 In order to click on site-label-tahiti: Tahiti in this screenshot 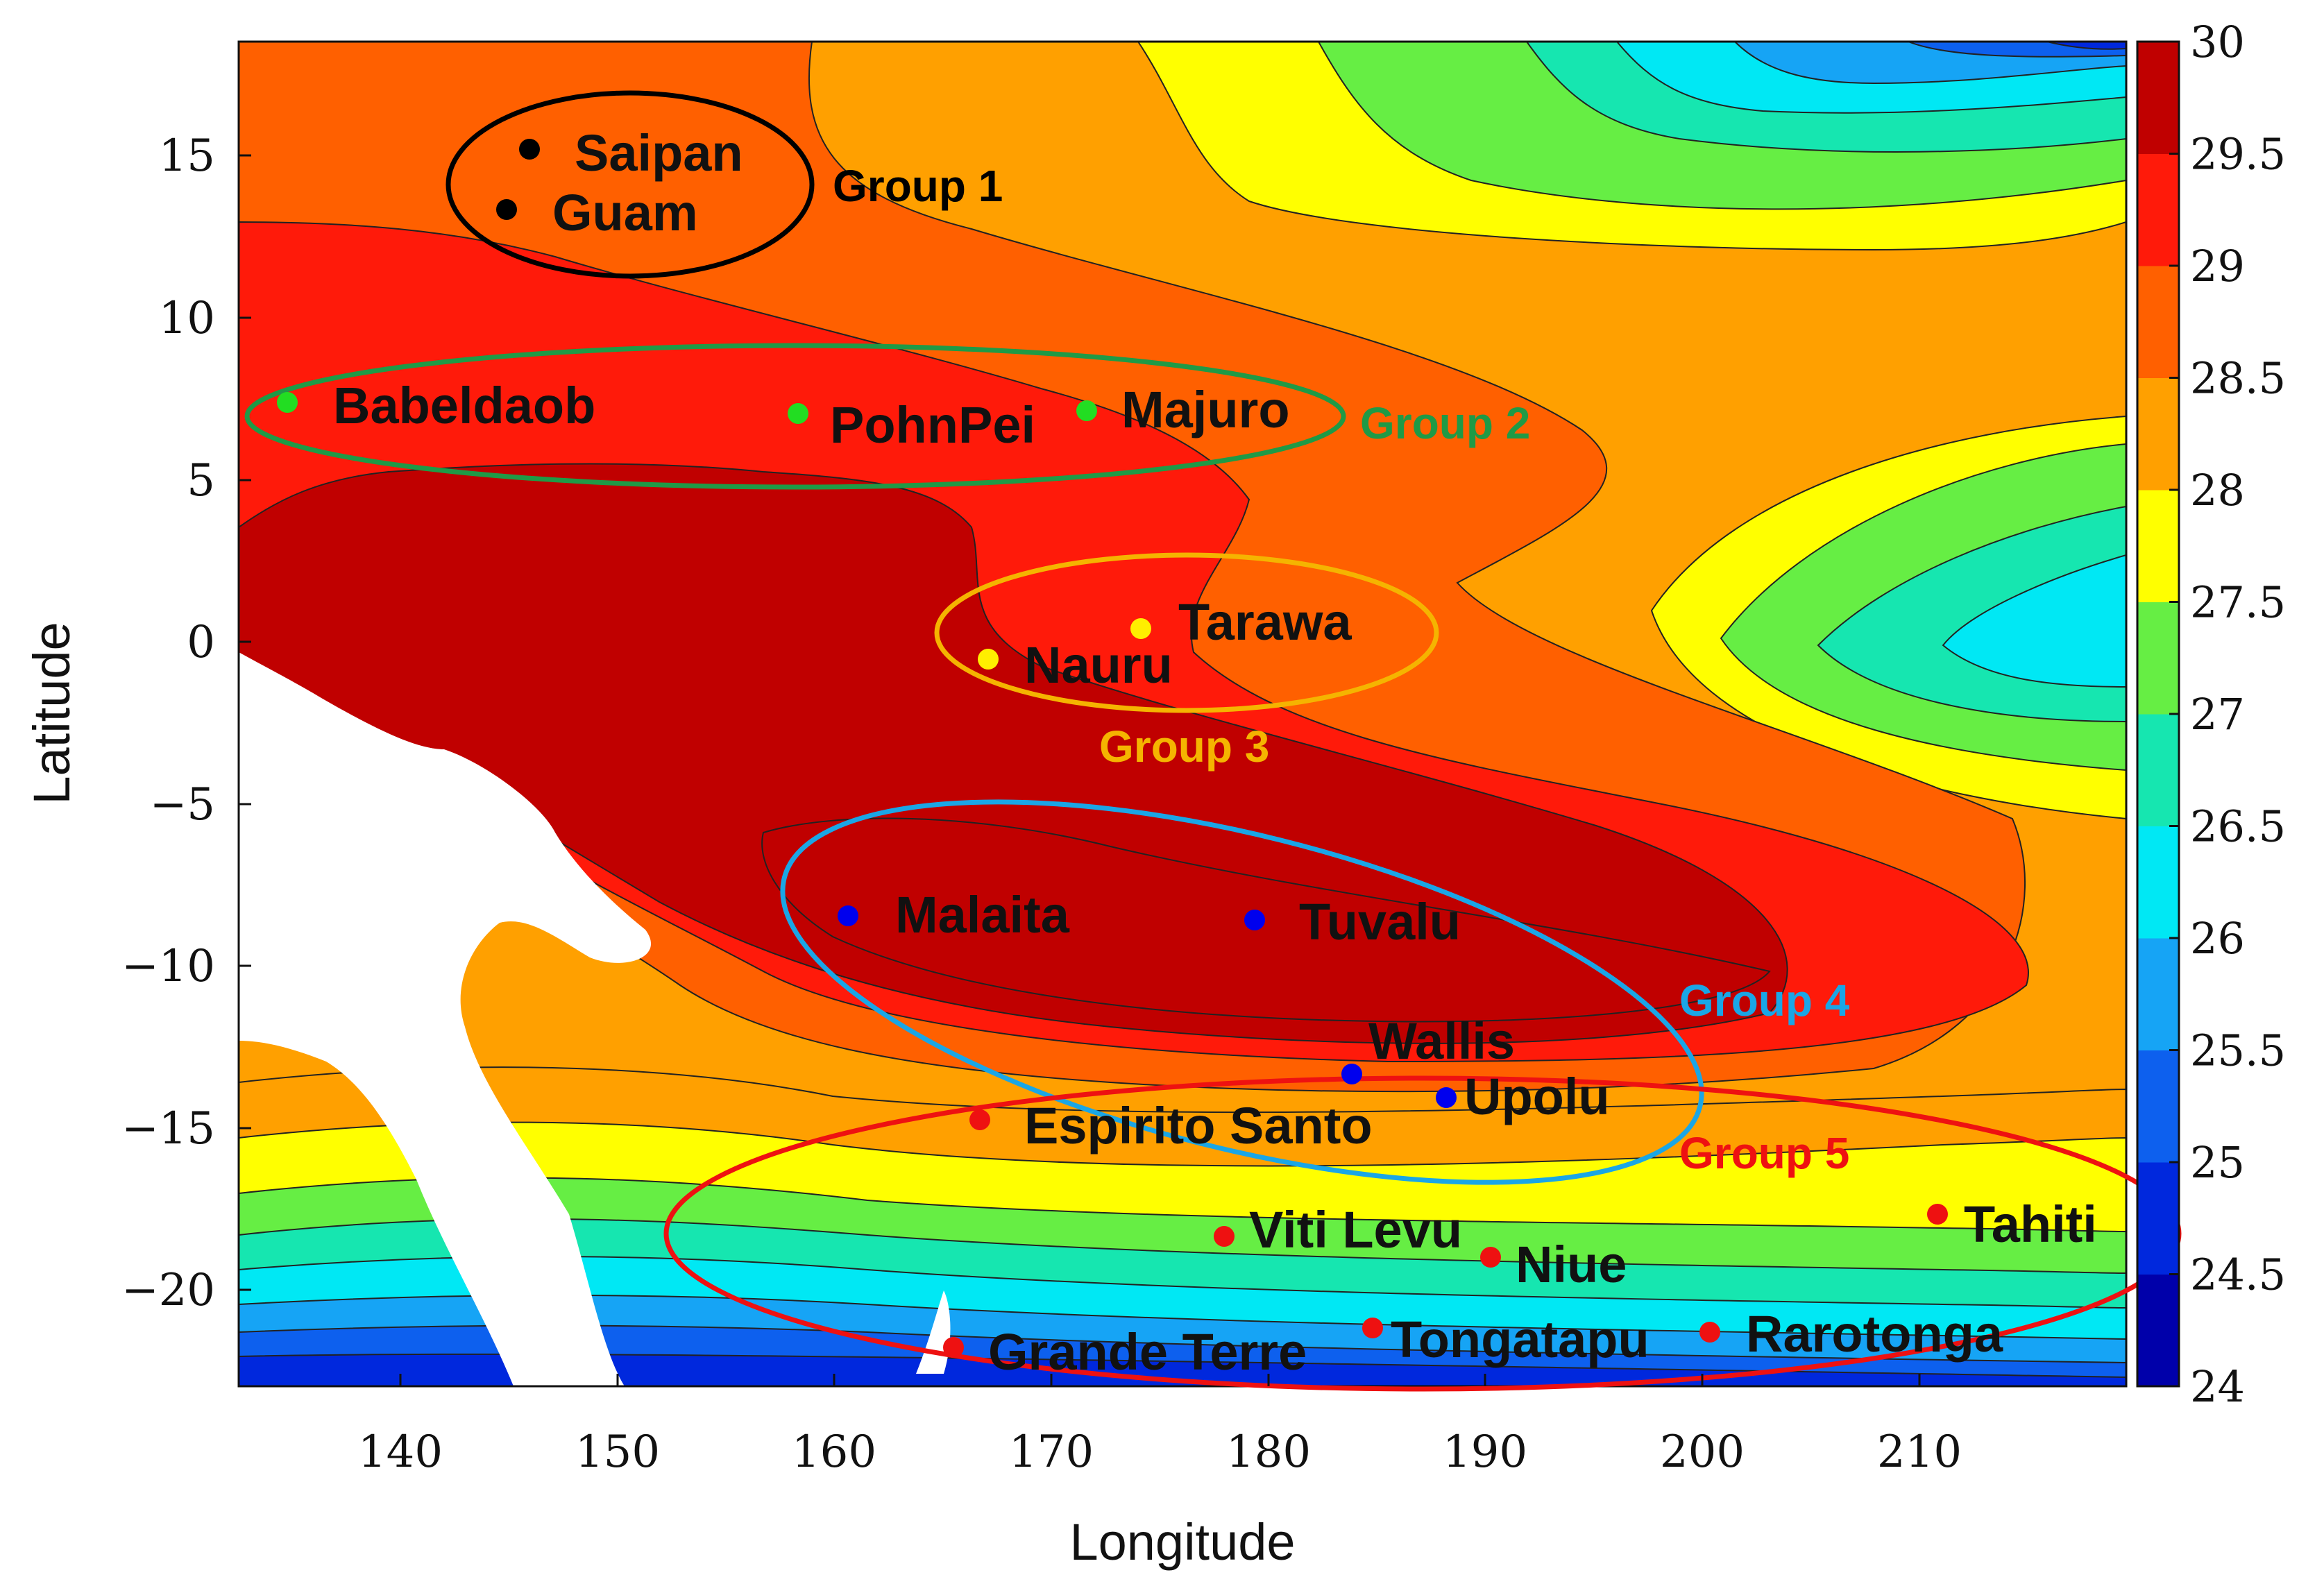, I will do `click(2031, 1224)`.